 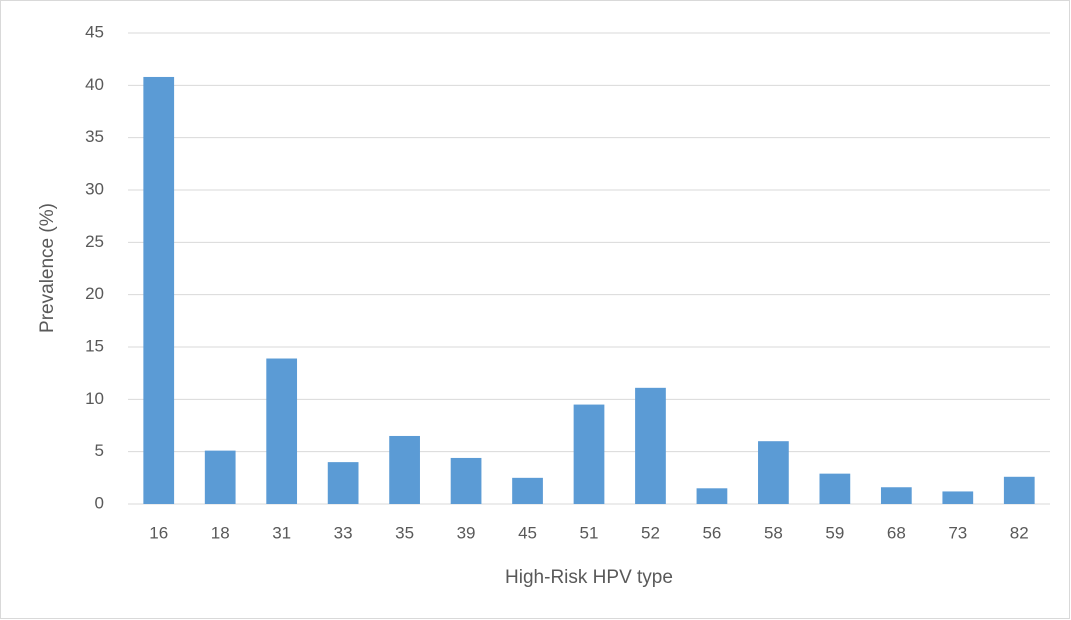 I want to click on y-tick-label: 20, so click(x=94, y=293).